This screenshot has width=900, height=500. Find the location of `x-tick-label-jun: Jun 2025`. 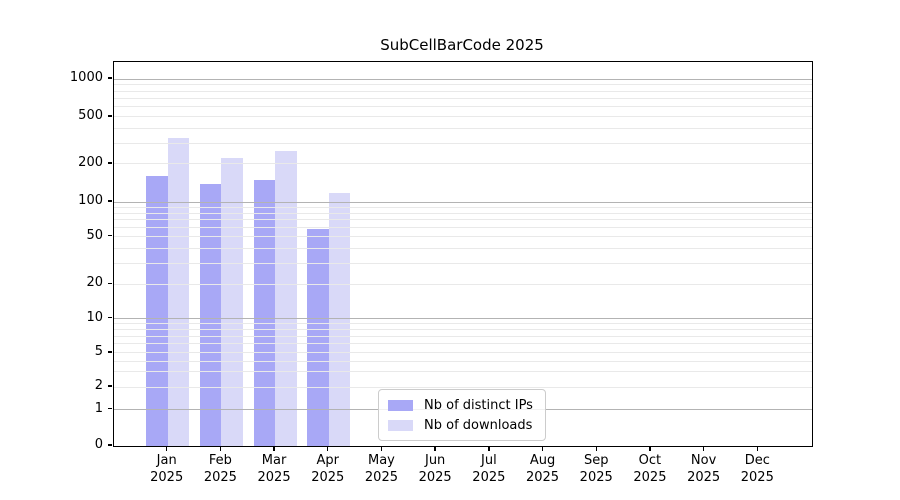

x-tick-label-jun: Jun 2025 is located at coordinates (435, 469).